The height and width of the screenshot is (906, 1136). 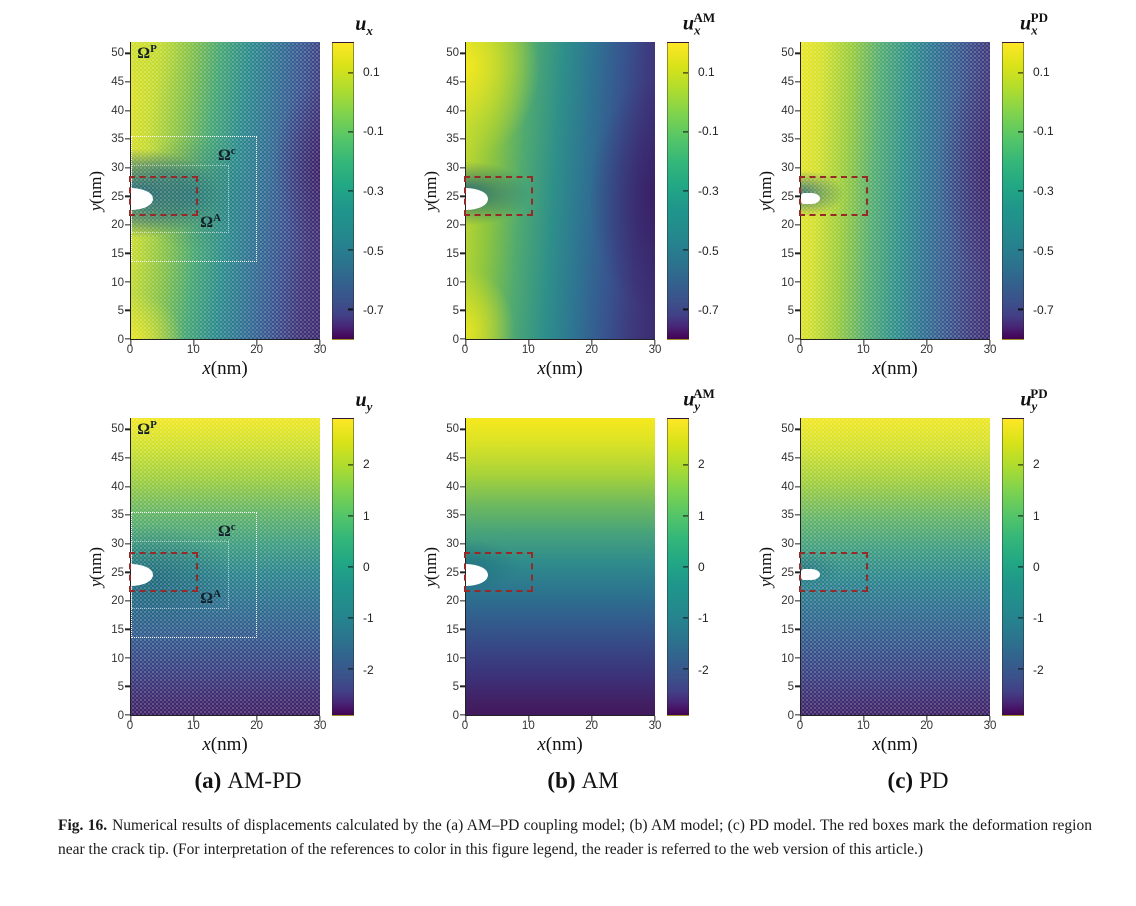 I want to click on colorbar-tick-label: 2, so click(x=366, y=464).